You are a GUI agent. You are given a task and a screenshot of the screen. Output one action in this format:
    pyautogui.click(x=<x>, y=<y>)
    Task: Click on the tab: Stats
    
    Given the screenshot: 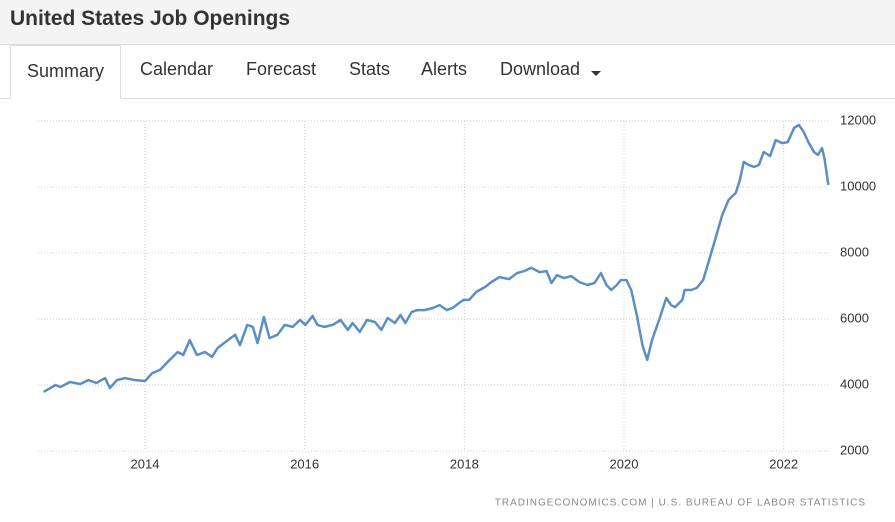 What is the action you would take?
    pyautogui.click(x=370, y=69)
    